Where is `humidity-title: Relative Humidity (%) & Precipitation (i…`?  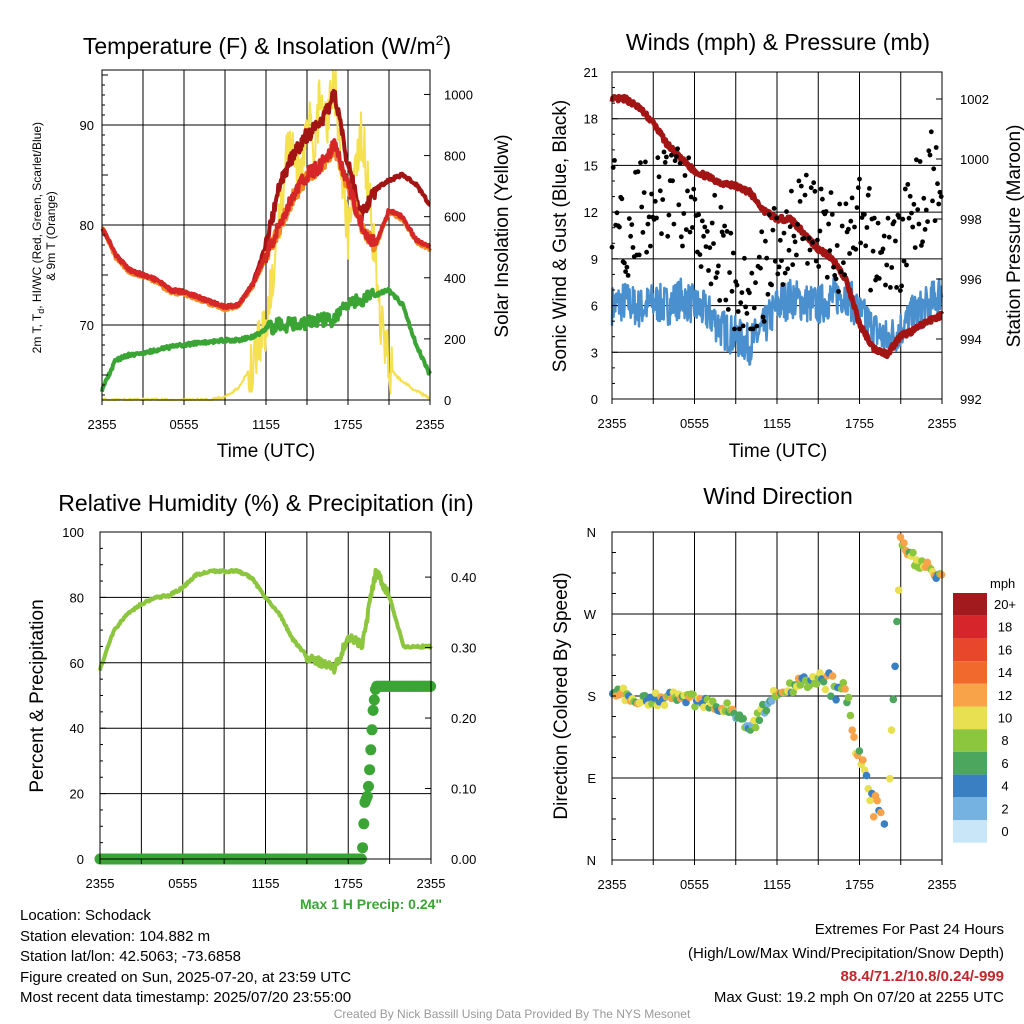
humidity-title: Relative Humidity (%) & Precipitation (i… is located at coordinates (265, 503).